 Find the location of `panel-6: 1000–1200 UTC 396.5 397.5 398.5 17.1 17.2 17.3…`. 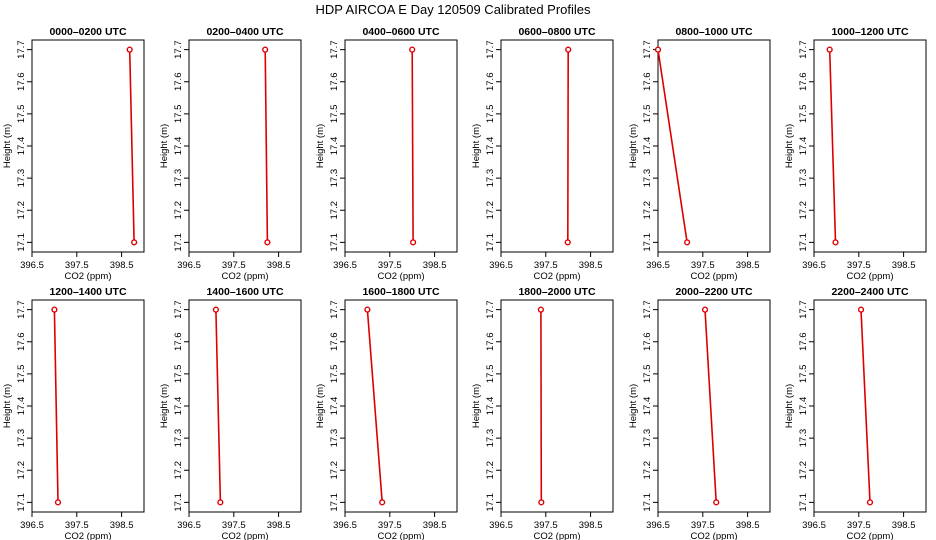

panel-6: 1000–1200 UTC 396.5 397.5 398.5 17.1 17.2 17.3… is located at coordinates (855, 154).